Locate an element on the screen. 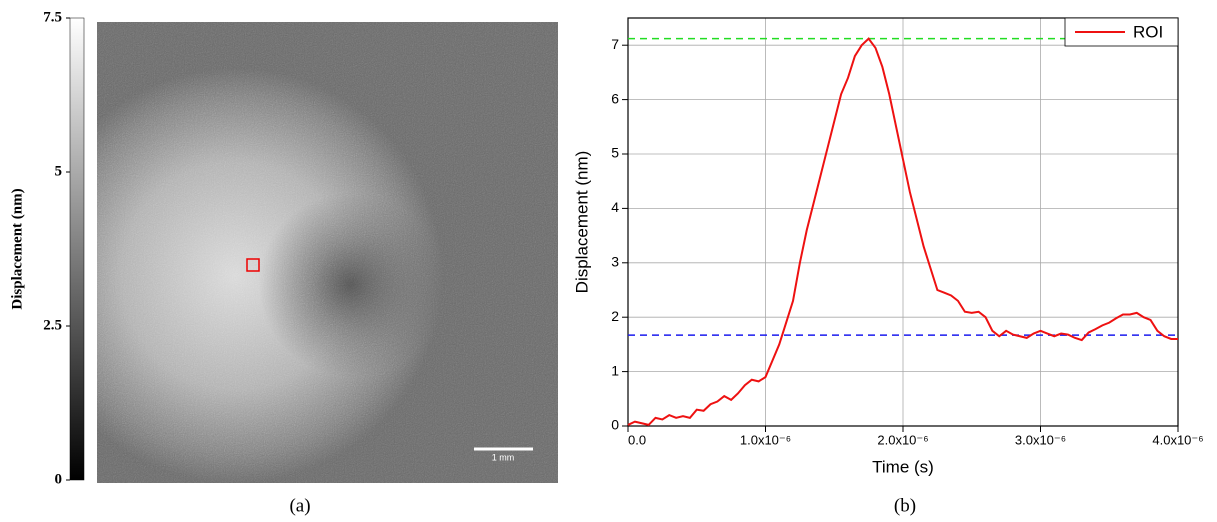 This screenshot has height=522, width=1217. x-tick-label: 3.0x10⁻⁶ is located at coordinates (1040, 439).